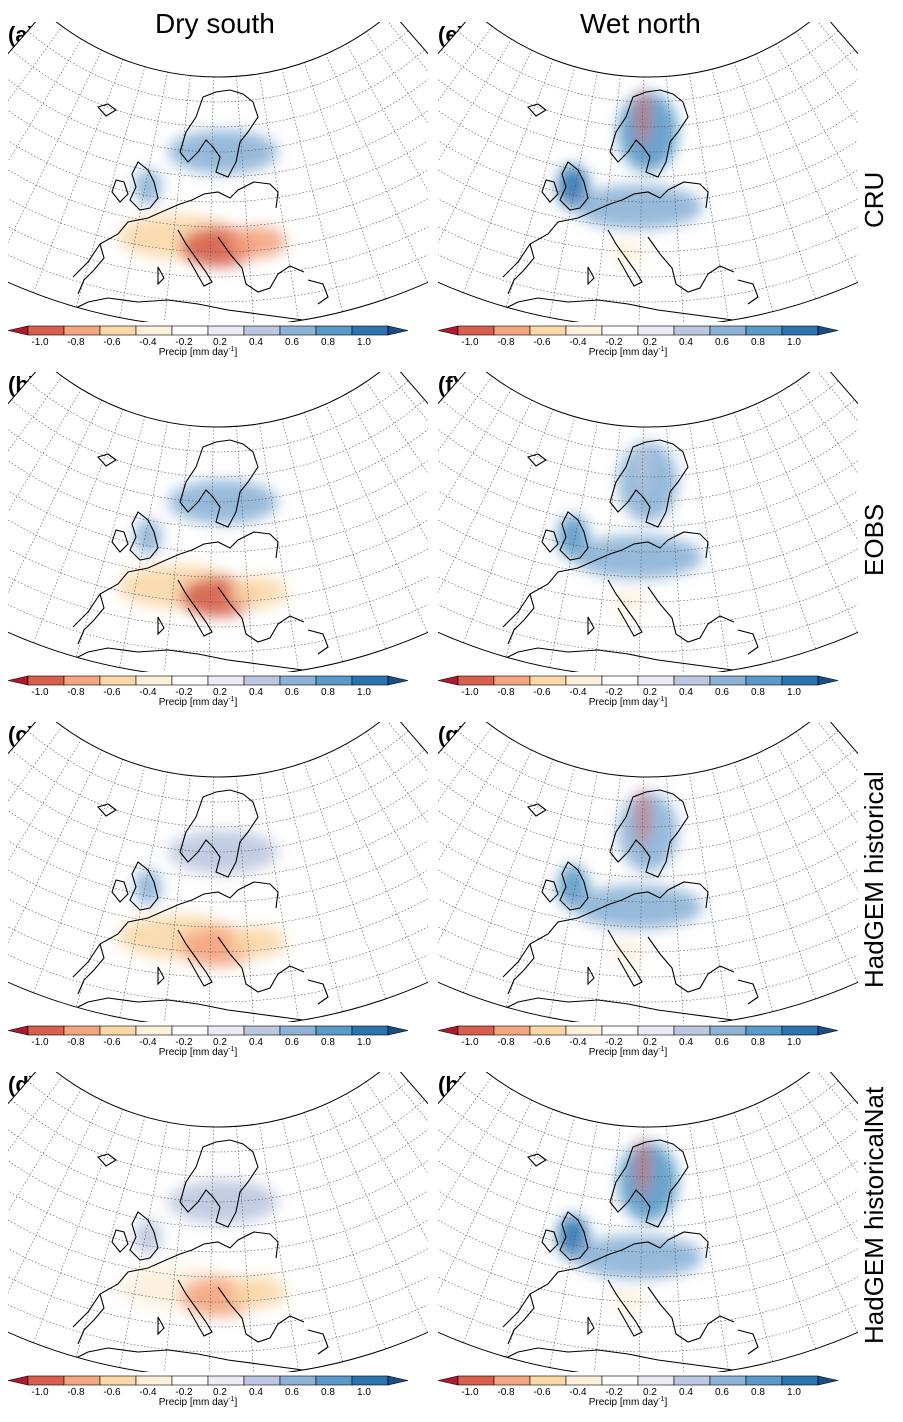 This screenshot has width=903, height=1422. Describe the element at coordinates (828, 680) in the screenshot. I see `colorbar-max-arrow` at that location.